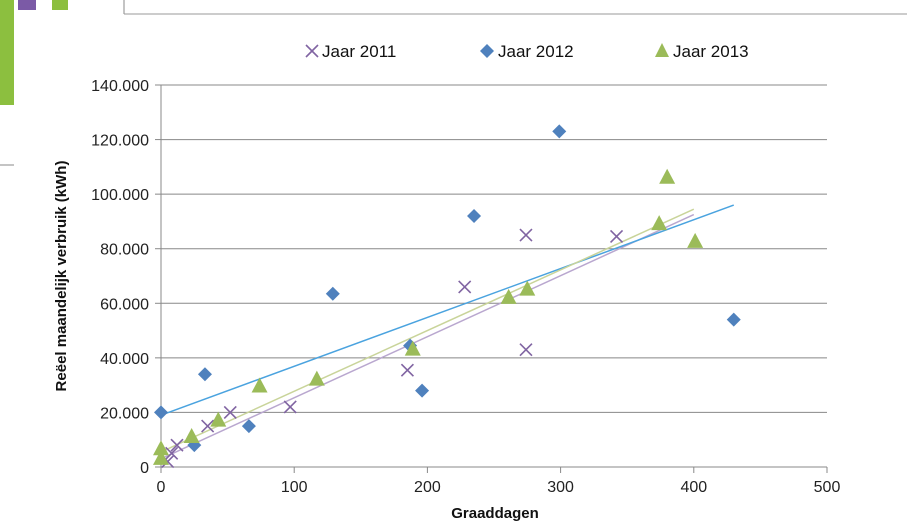 The height and width of the screenshot is (526, 907). What do you see at coordinates (124, 304) in the screenshot?
I see `y-tick-label: 60.000` at bounding box center [124, 304].